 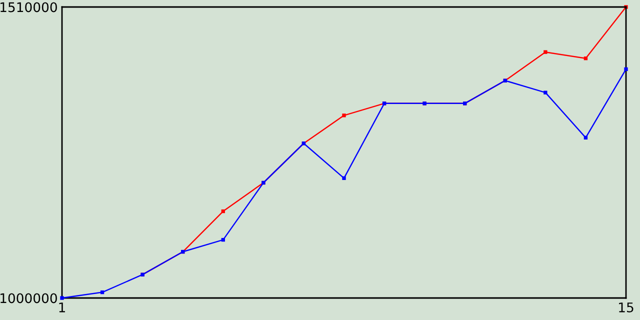 What do you see at coordinates (626, 307) in the screenshot?
I see `x-tick-label: 15` at bounding box center [626, 307].